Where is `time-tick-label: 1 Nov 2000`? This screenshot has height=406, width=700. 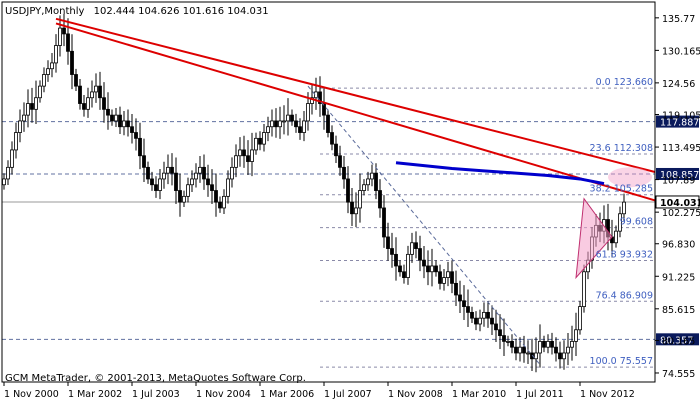
time-tick-label: 1 Nov 2000 is located at coordinates (31, 394).